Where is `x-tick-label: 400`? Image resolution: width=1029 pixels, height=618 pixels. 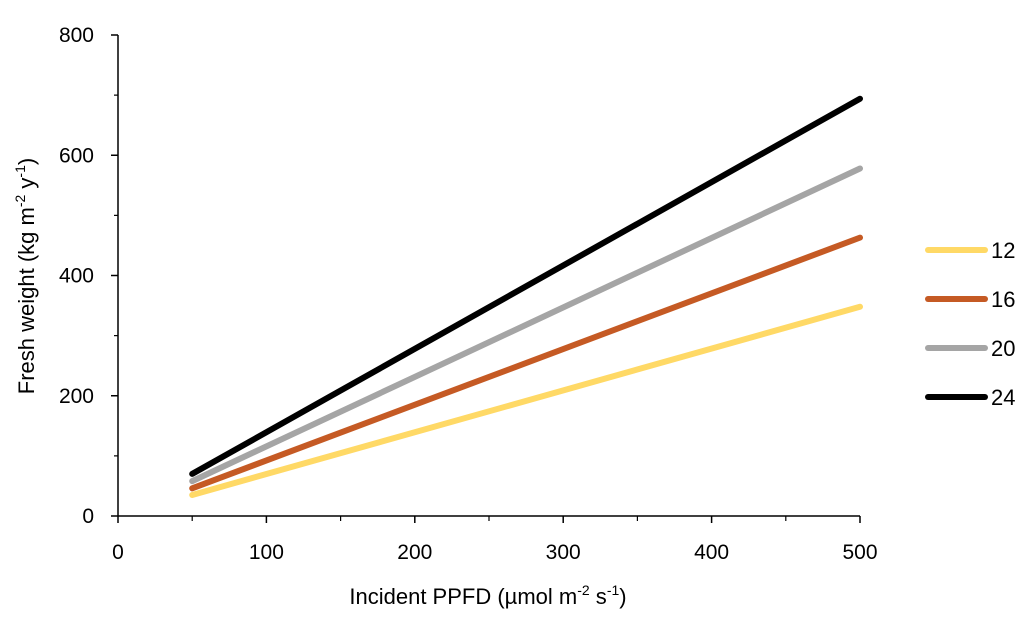 x-tick-label: 400 is located at coordinates (711, 552).